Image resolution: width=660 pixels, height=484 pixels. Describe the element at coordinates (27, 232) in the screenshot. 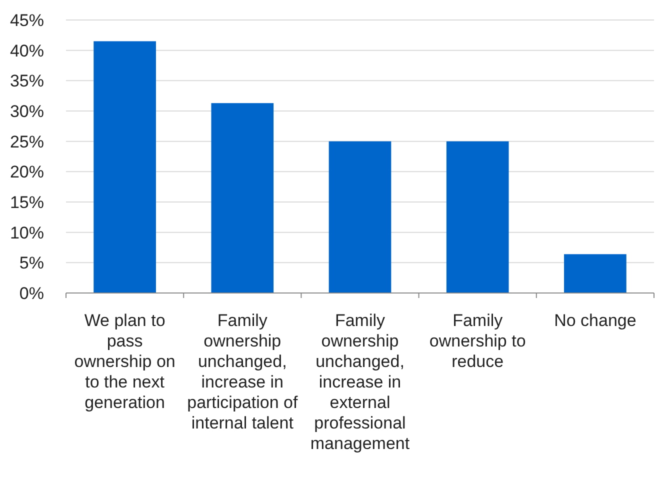

I see `y-tick-label: 10%` at that location.